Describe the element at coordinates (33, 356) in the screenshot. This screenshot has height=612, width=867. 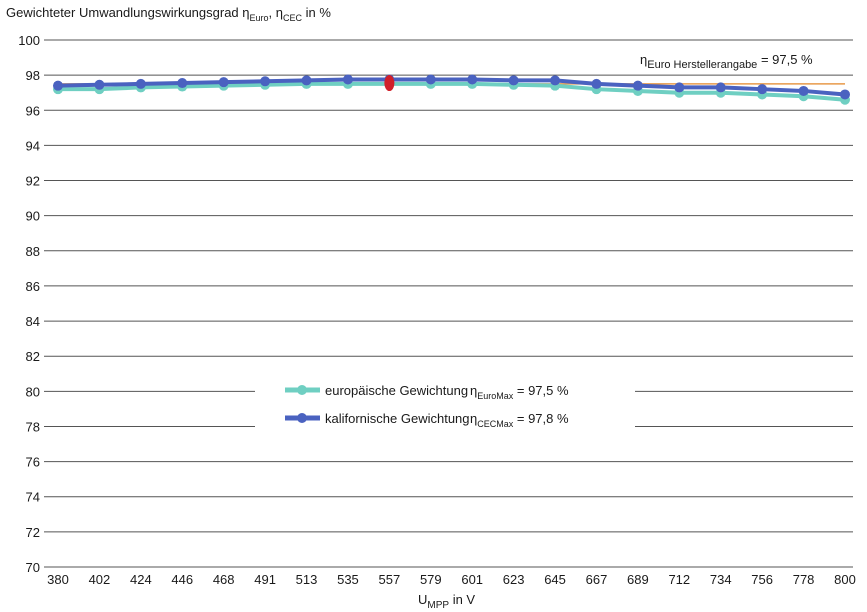
I see `y-tick-label: 82` at that location.